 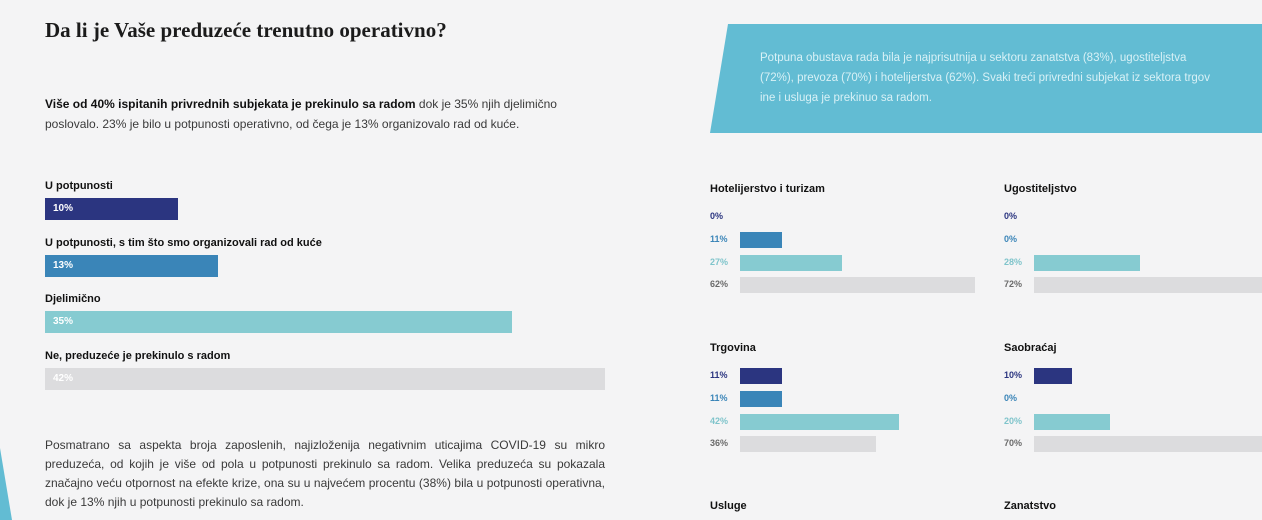 What do you see at coordinates (767, 189) in the screenshot?
I see `sector-title: Hotelijerstvo i turizam` at bounding box center [767, 189].